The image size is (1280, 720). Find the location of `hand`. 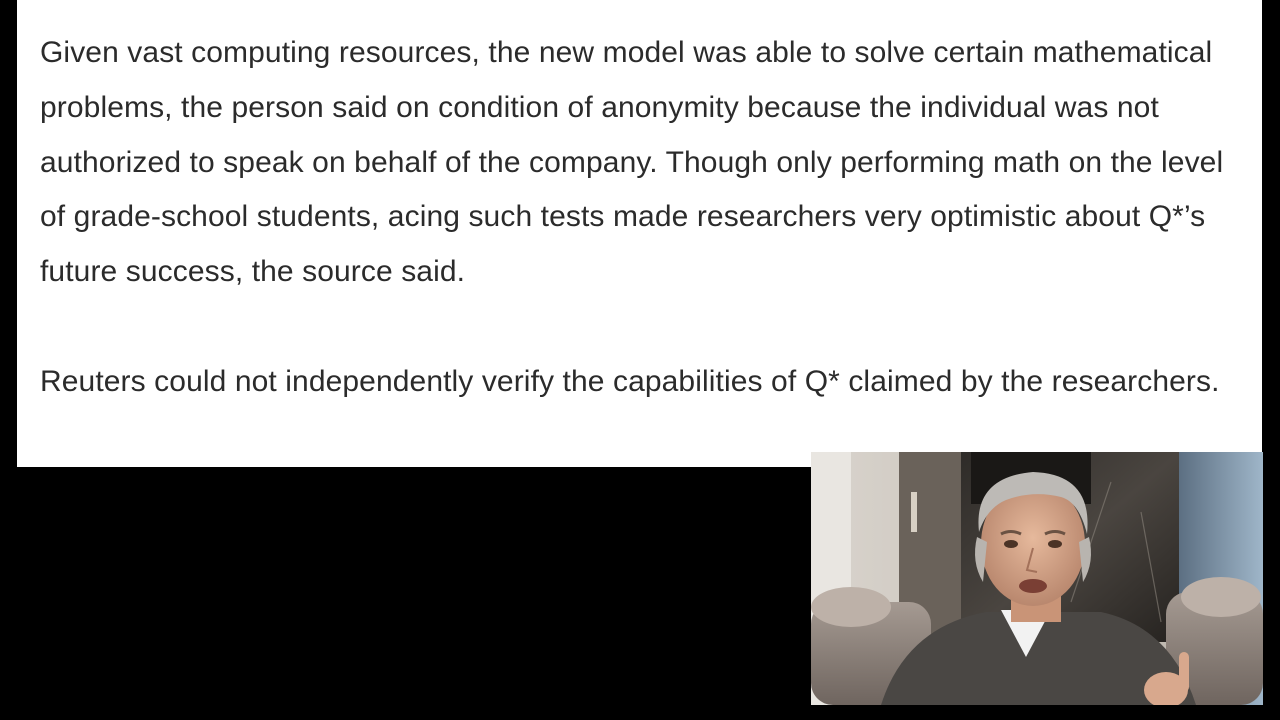

hand is located at coordinates (1166, 688).